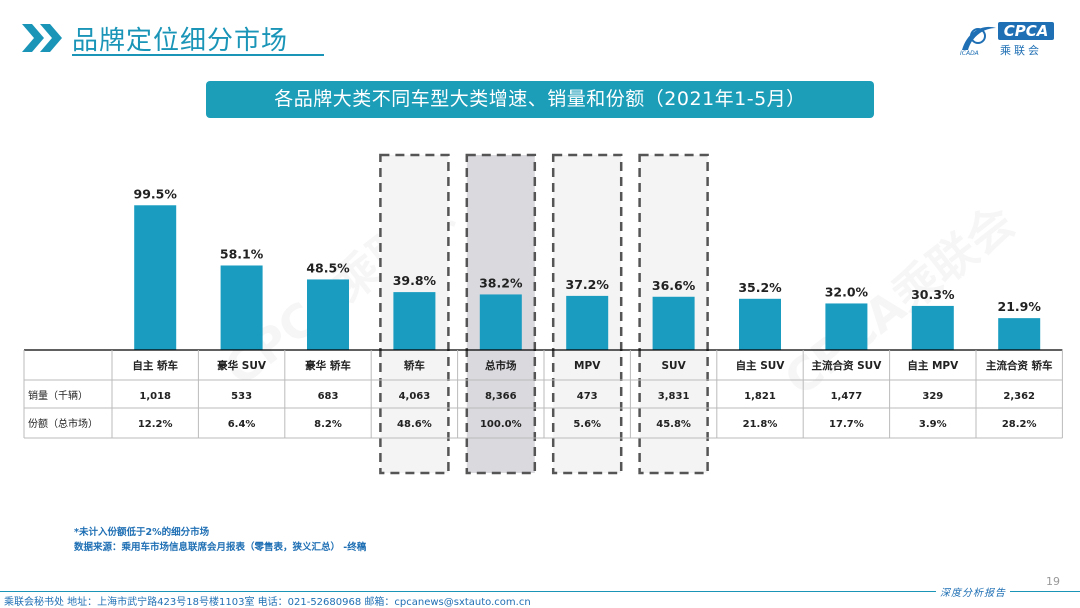 Image resolution: width=1080 pixels, height=608 pixels. I want to click on table-cell: 5.6%, so click(587, 424).